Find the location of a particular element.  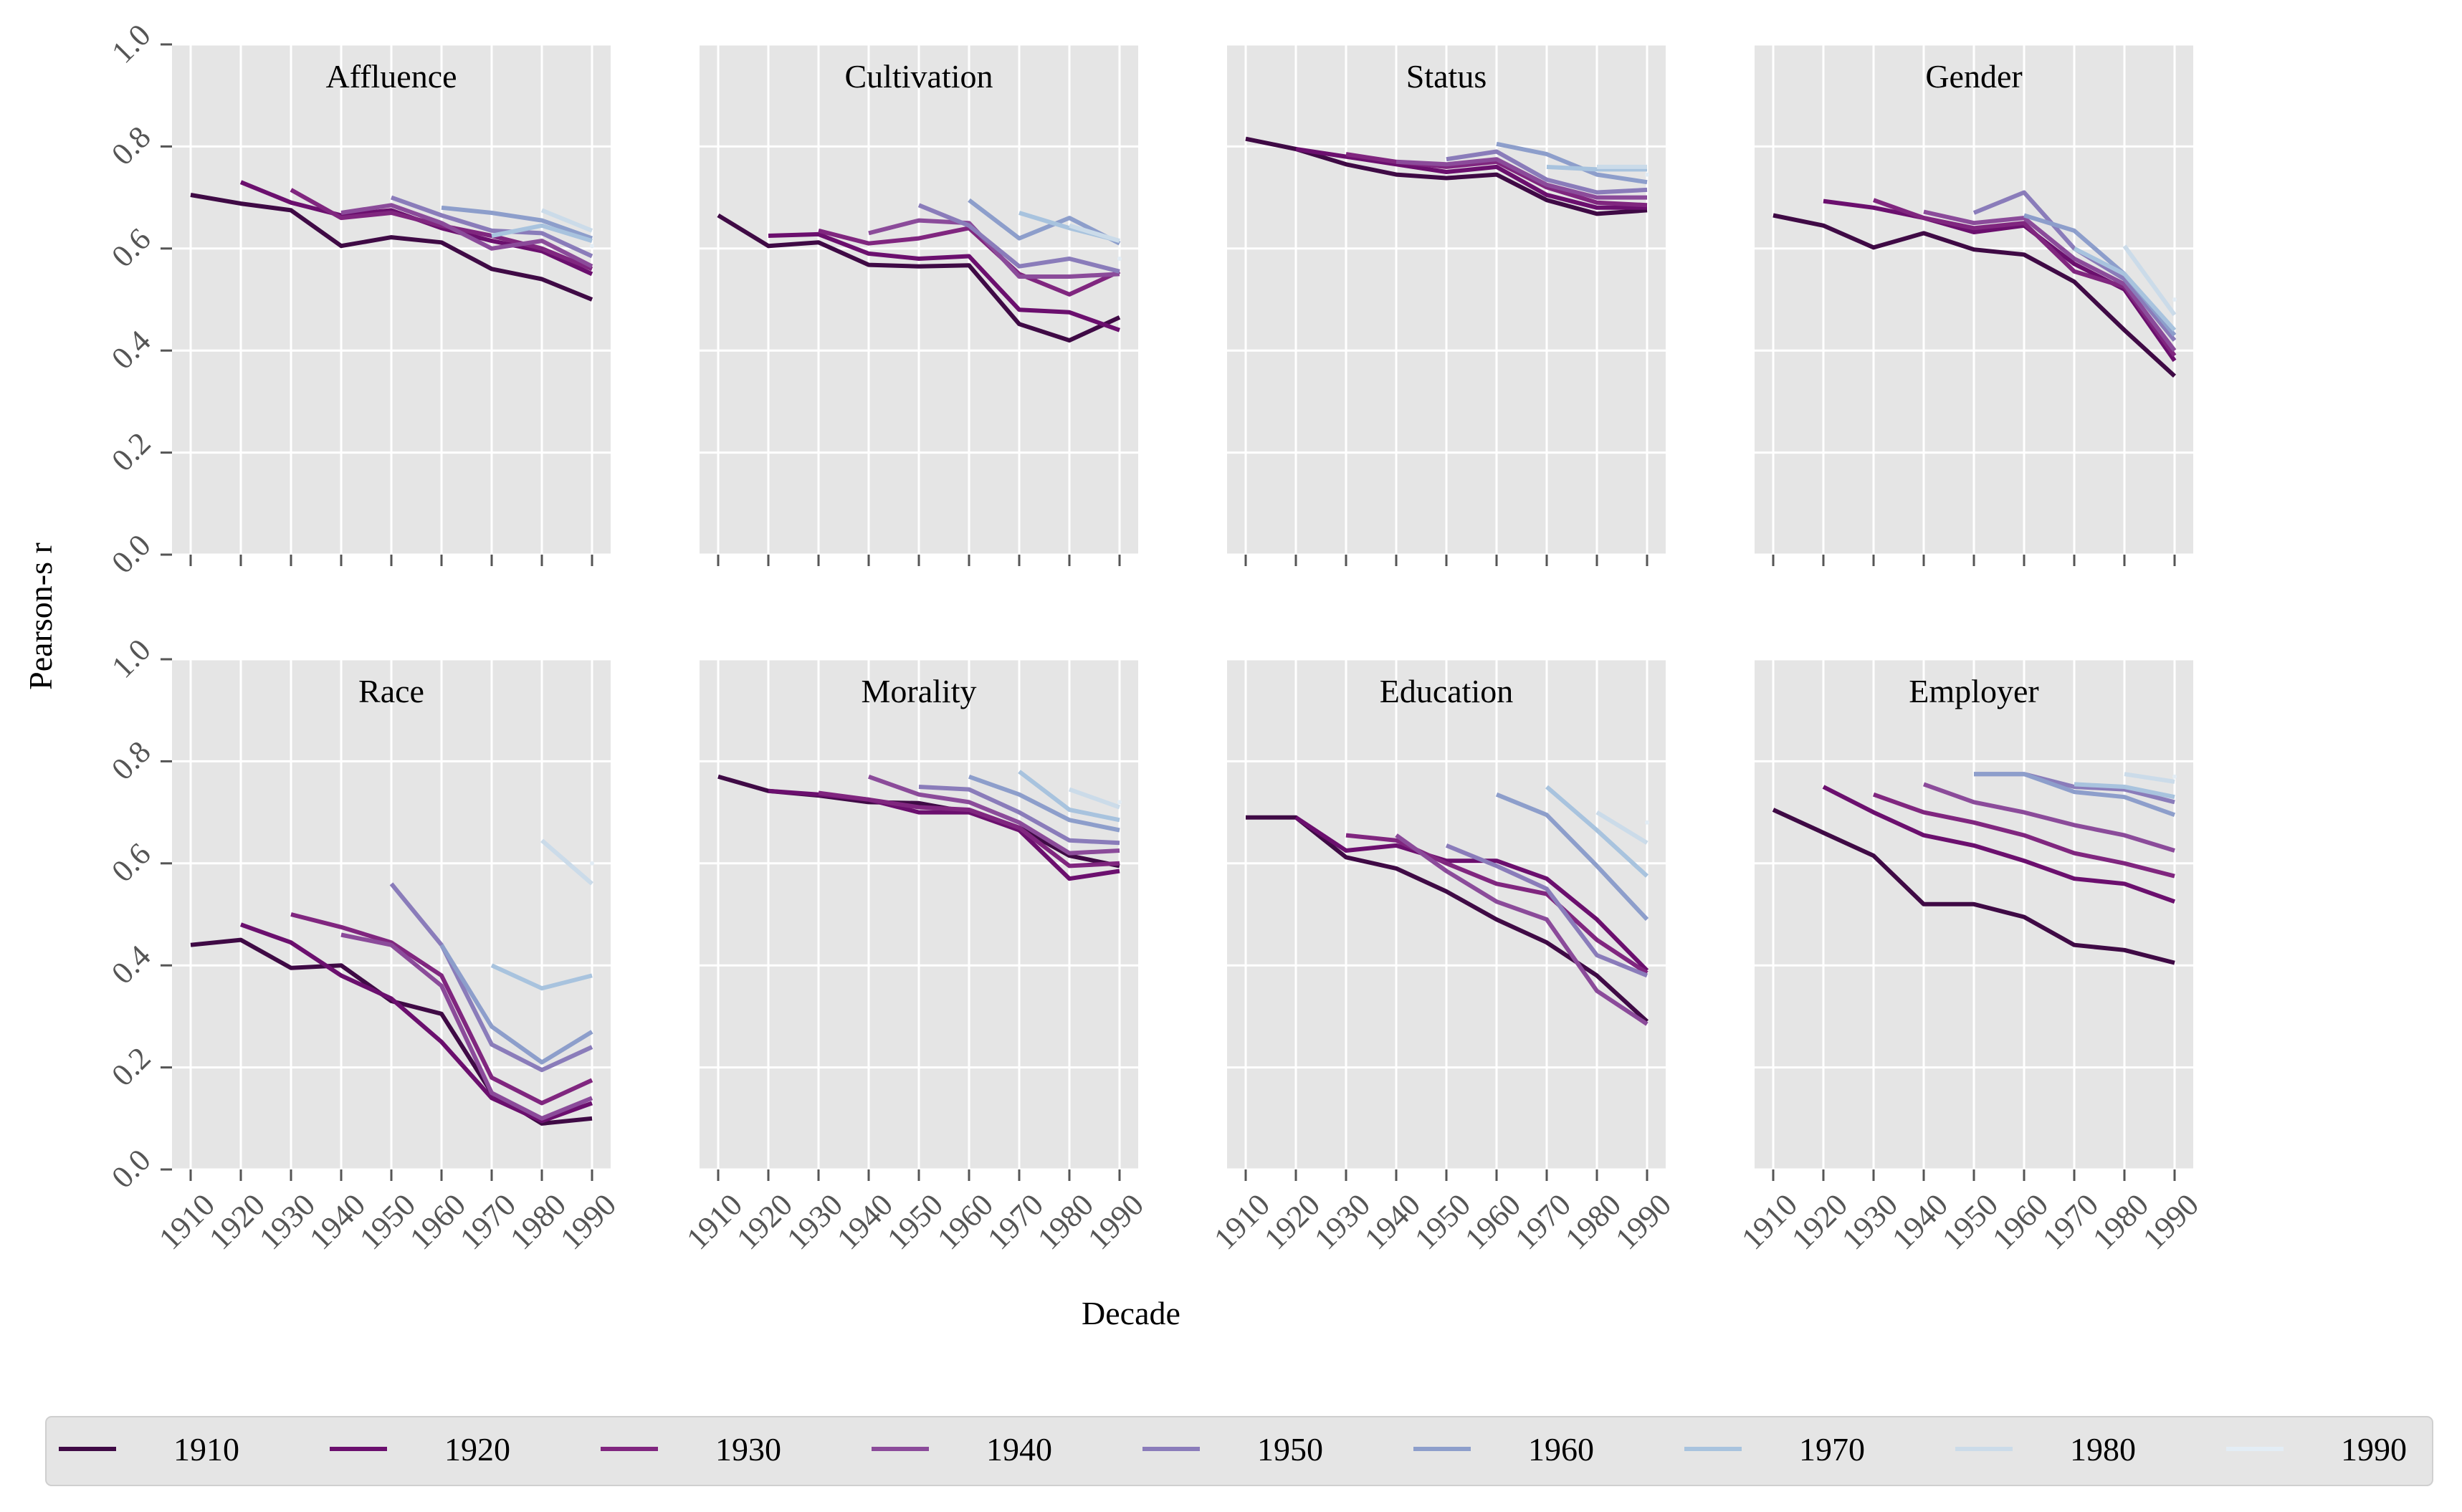

y-tick-label: 0.8 is located at coordinates (131, 146).